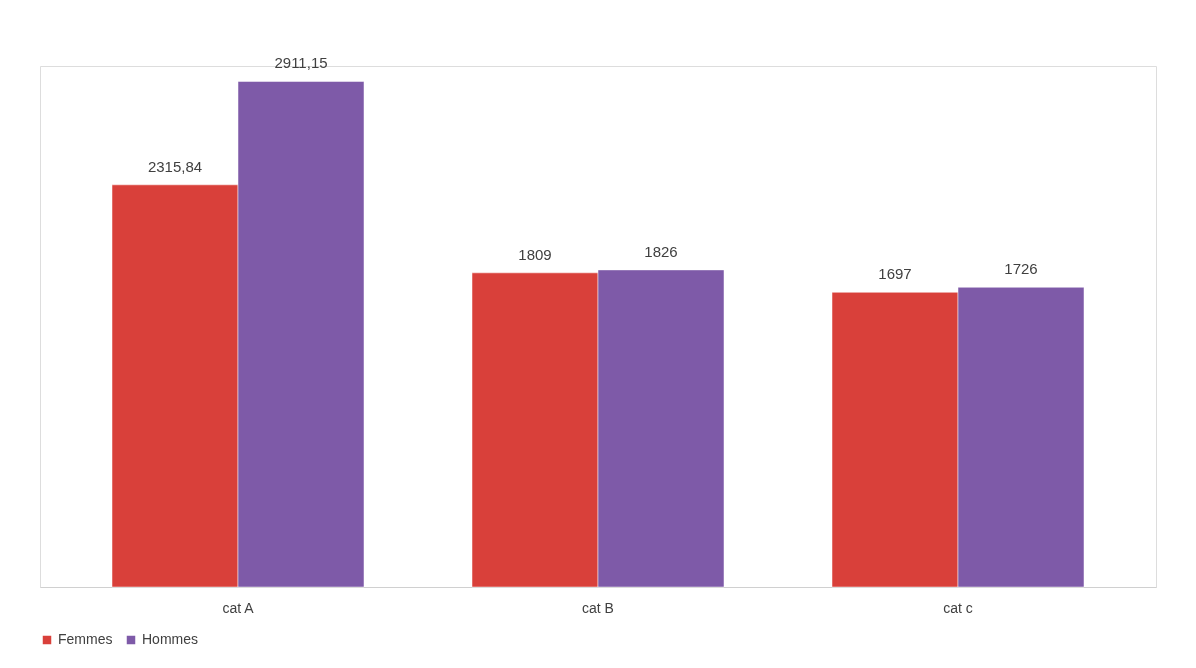 Image resolution: width=1196 pixels, height=668 pixels. I want to click on legend-label: Femmes, so click(85, 639).